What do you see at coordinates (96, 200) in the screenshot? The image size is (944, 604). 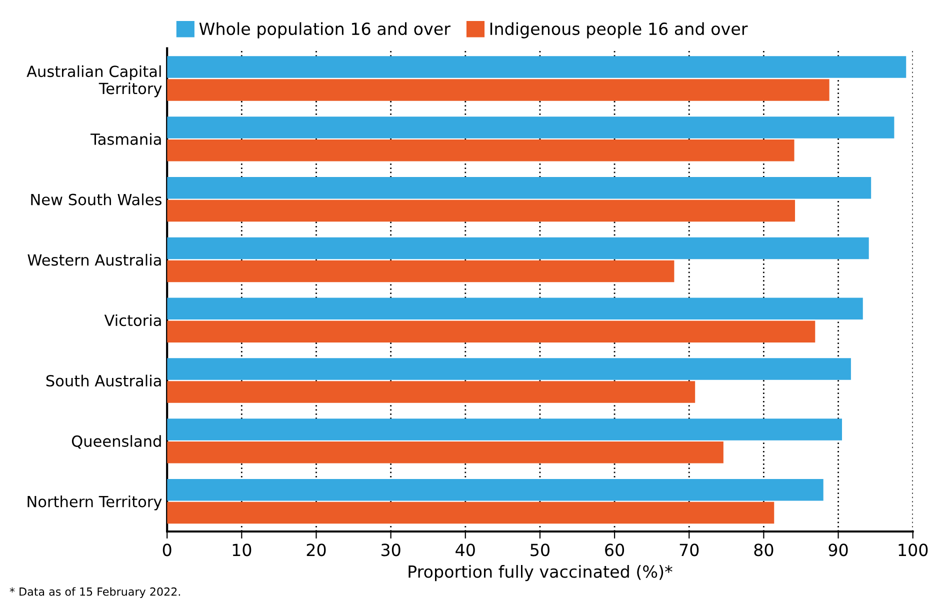 I see `y-tick-label: New South Wales` at bounding box center [96, 200].